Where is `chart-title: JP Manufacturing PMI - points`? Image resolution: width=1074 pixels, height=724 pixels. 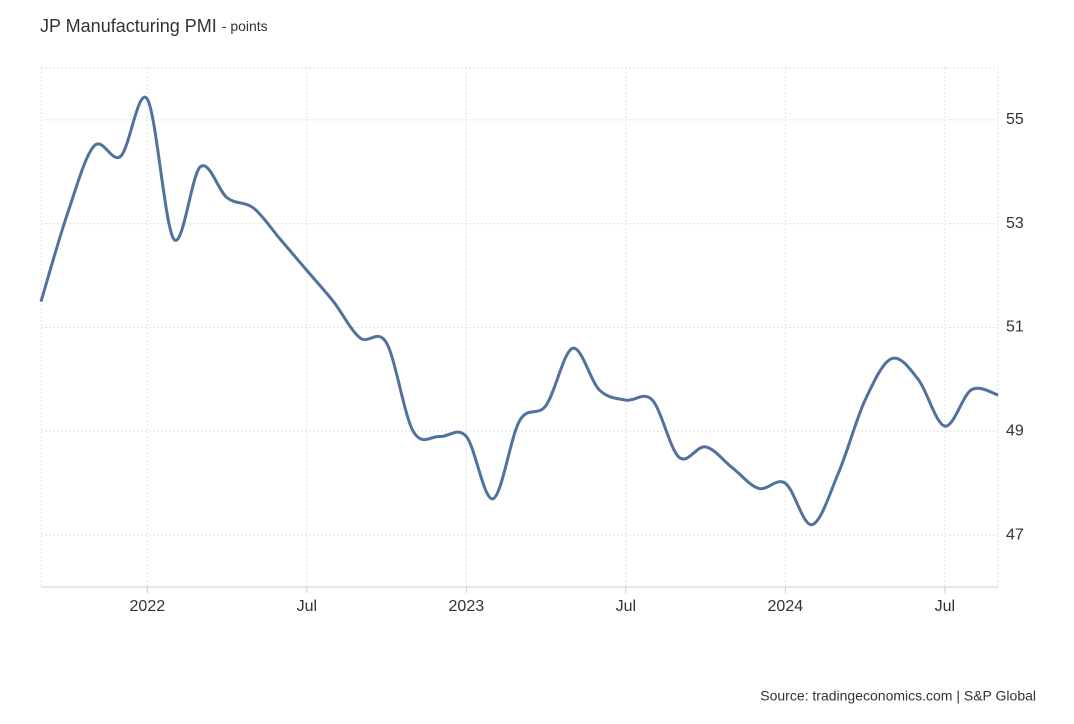 chart-title: JP Manufacturing PMI - points is located at coordinates (154, 26).